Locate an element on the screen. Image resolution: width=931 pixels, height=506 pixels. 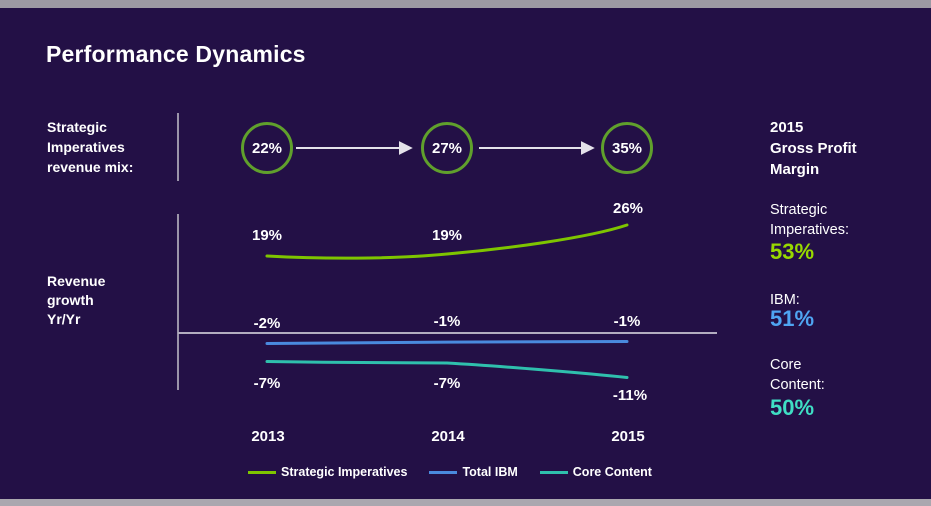
point-label-ibm-2013: -2% is located at coordinates (267, 323).